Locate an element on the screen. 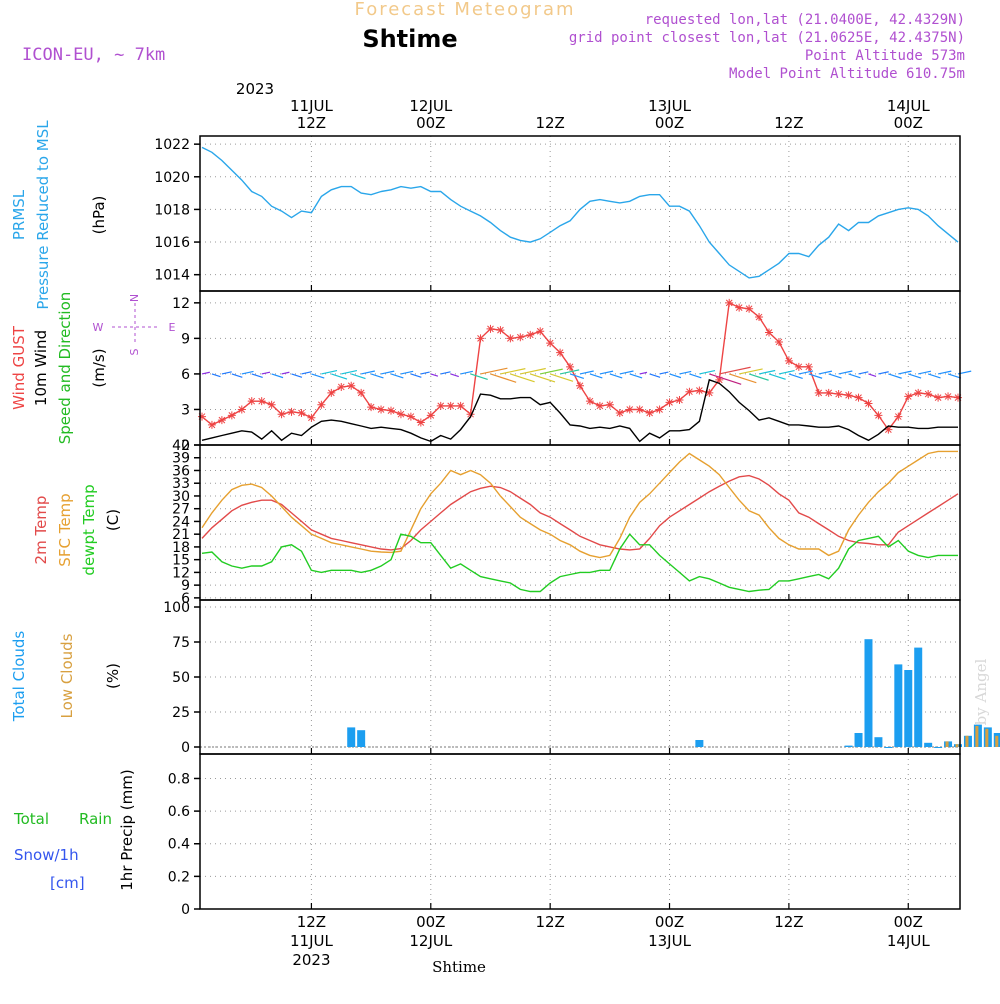  y-tick-label: 36 is located at coordinates (181, 471).